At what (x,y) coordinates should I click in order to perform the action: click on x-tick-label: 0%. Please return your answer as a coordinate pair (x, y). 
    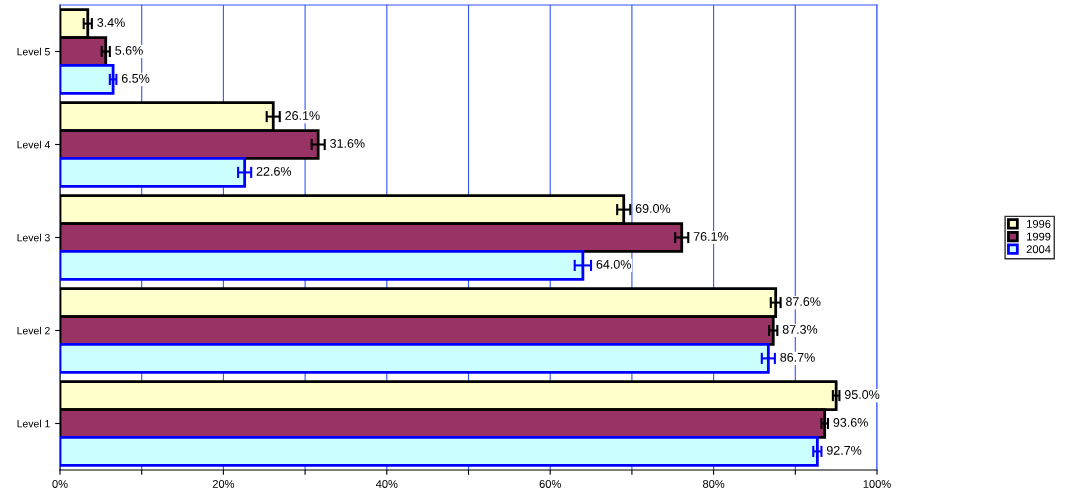
    Looking at the image, I should click on (60, 484).